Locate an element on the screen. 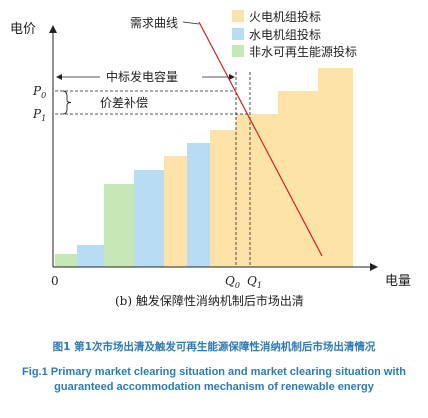 The width and height of the screenshot is (428, 418). p0-label: P0 is located at coordinates (39, 92).